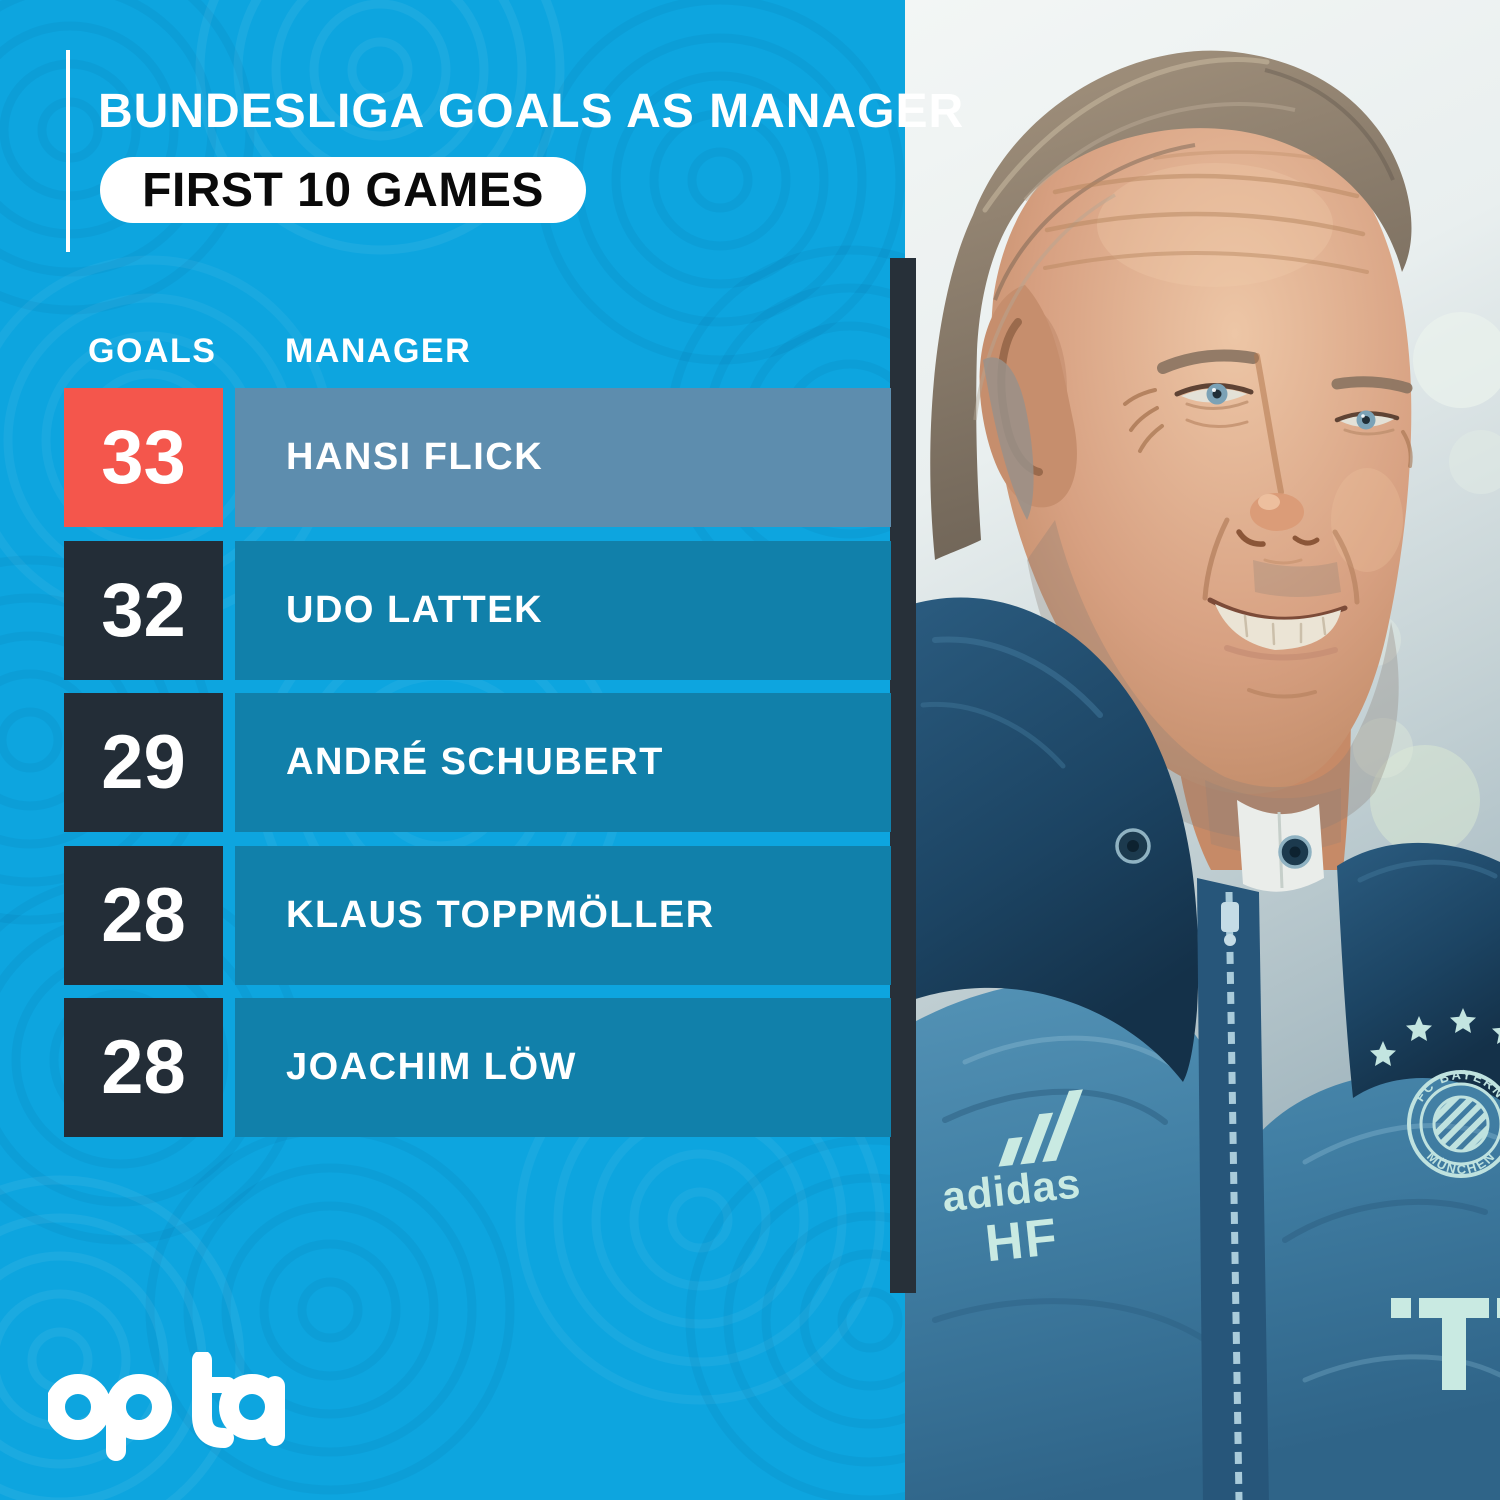 This screenshot has height=1500, width=1500. Describe the element at coordinates (531, 111) in the screenshot. I see `page-title: BUNDESLIGA GOALS AS MANAGER` at that location.